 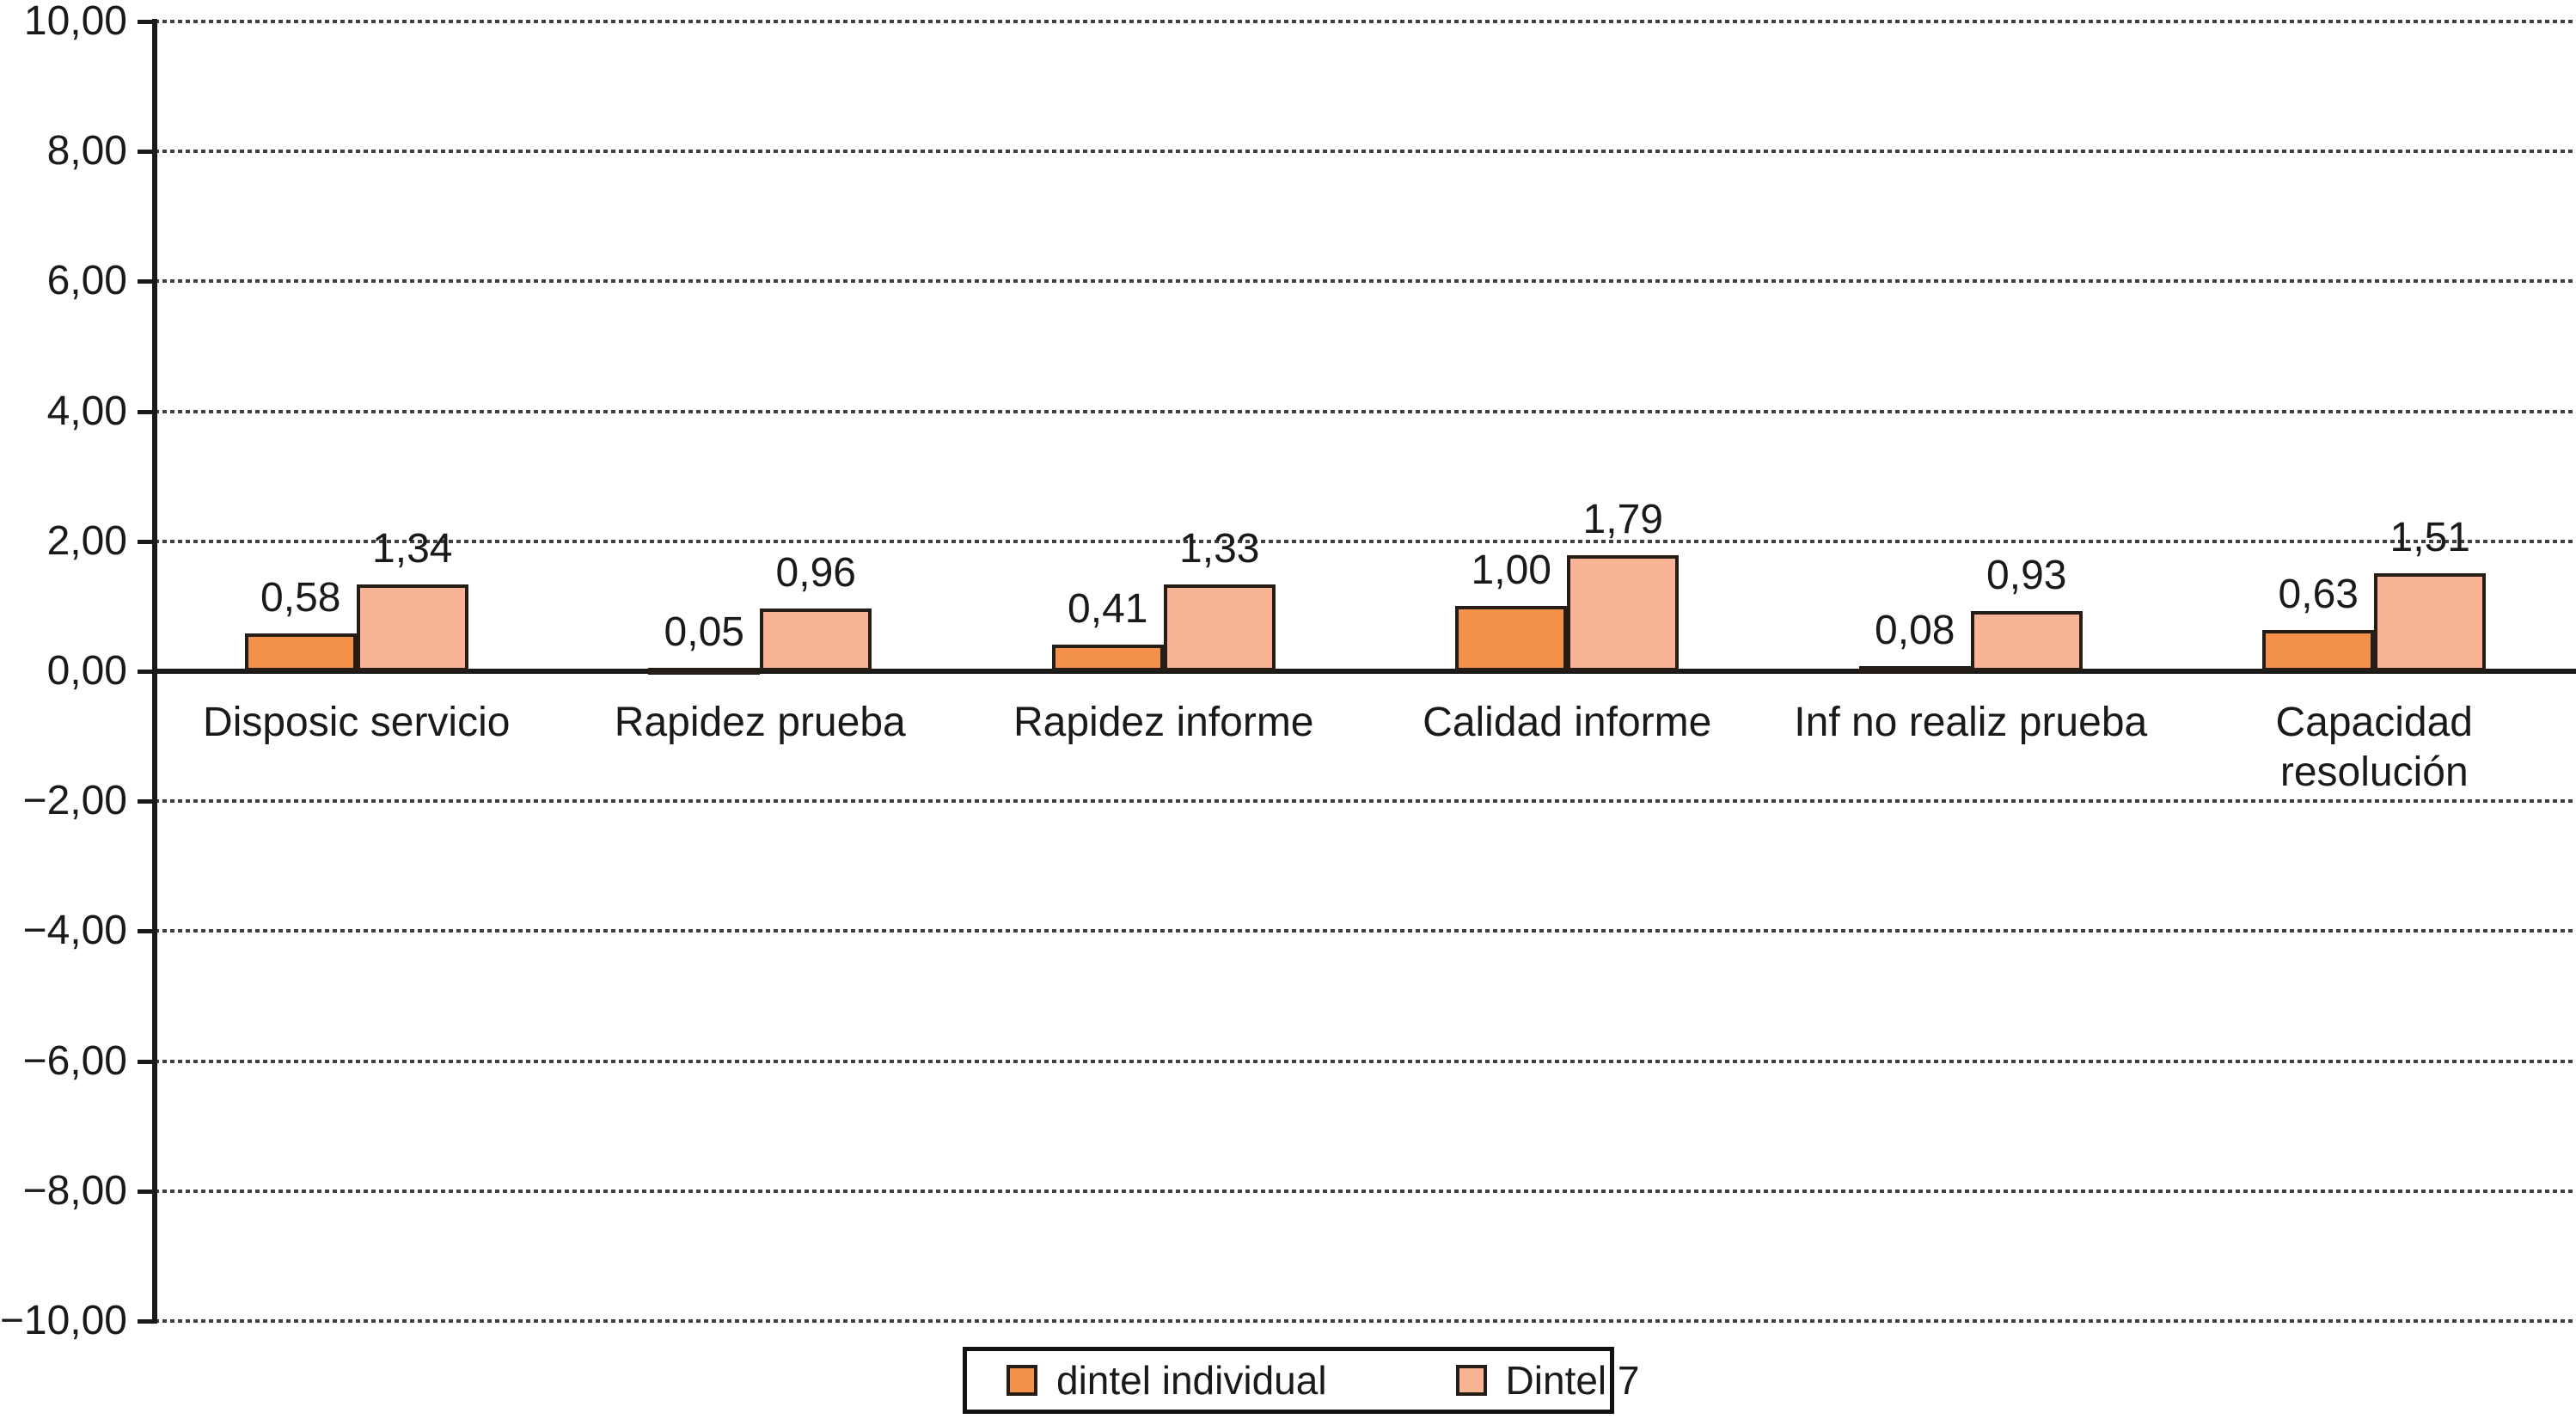 What do you see at coordinates (1567, 722) in the screenshot?
I see `category-label: Calidad informe` at bounding box center [1567, 722].